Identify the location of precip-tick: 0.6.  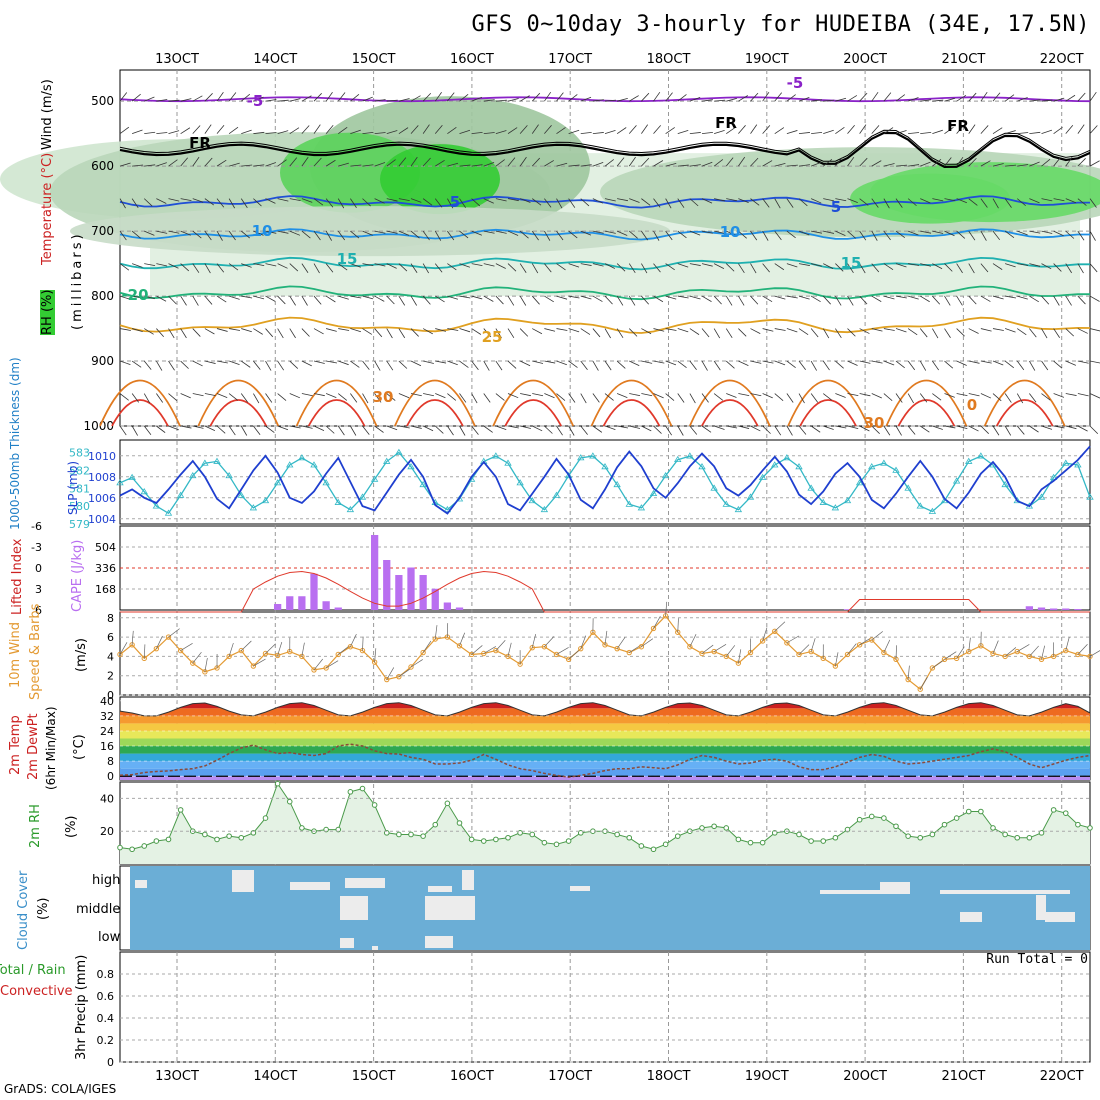
(106, 996).